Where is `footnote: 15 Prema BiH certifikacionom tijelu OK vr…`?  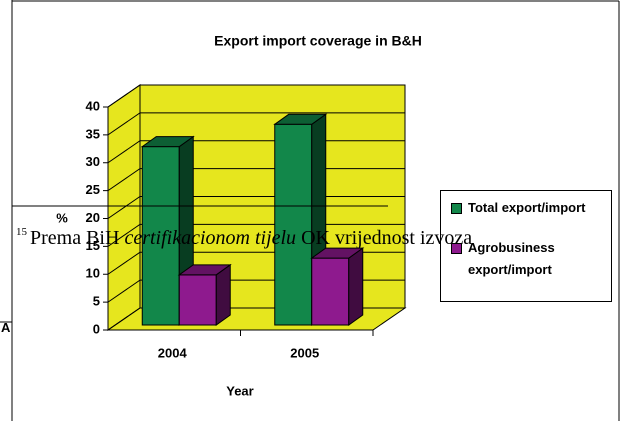 footnote: 15 Prema BiH certifikacionom tijelu OK vr… is located at coordinates (244, 238).